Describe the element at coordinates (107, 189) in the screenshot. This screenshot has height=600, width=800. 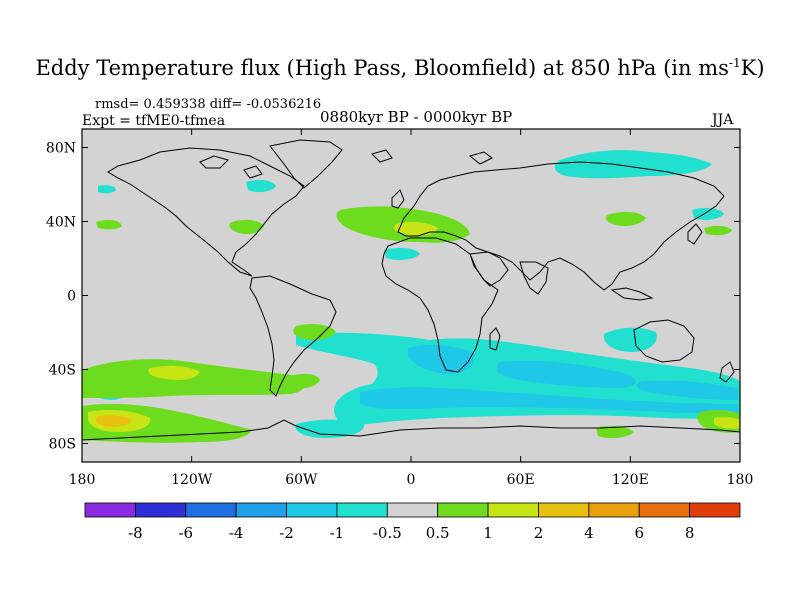
I see `north-atlantic-negative-patch` at that location.